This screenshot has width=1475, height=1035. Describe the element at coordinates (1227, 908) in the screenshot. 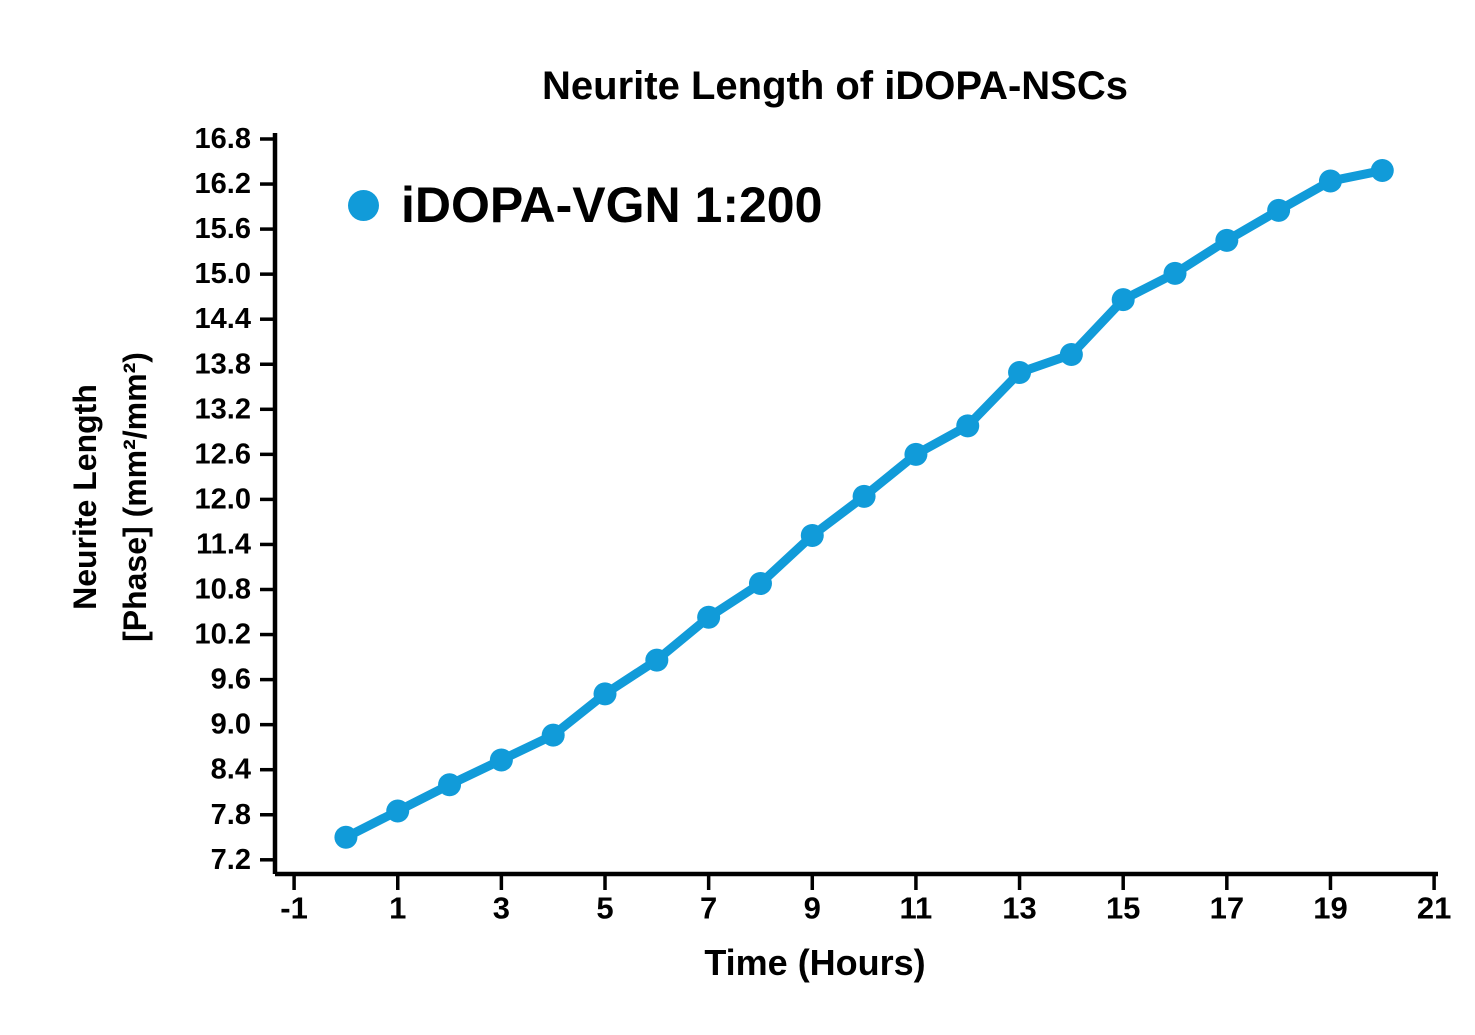

I see `x-tick-label: 17` at that location.